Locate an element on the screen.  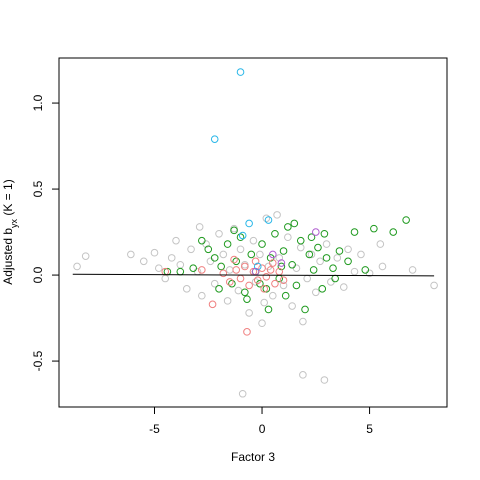
y-label-main: Adjusted b is located at coordinates (8, 256).